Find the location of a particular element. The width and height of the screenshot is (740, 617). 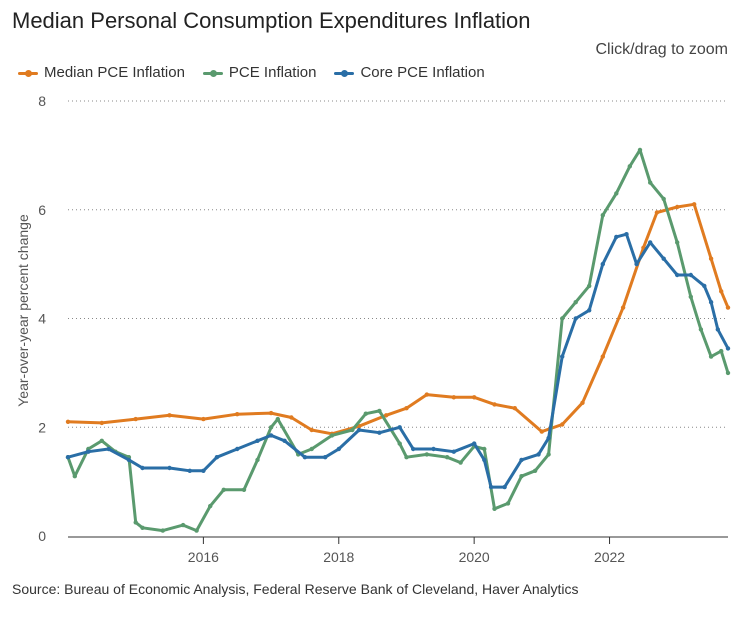

legend-swatch-pce is located at coordinates (212, 73).